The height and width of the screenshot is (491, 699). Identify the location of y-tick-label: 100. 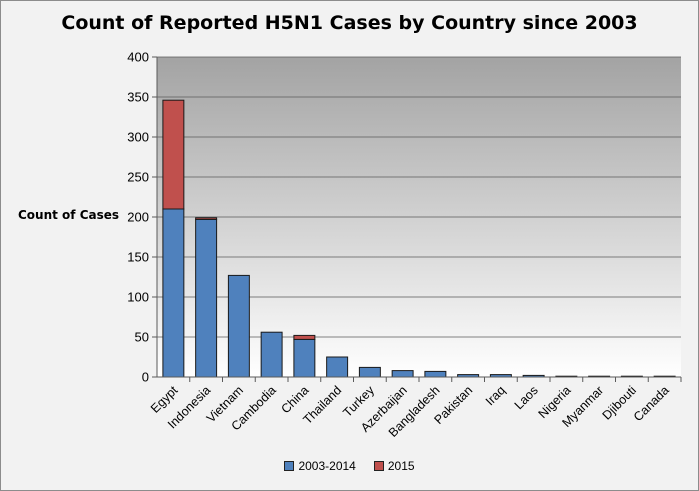
(138, 297).